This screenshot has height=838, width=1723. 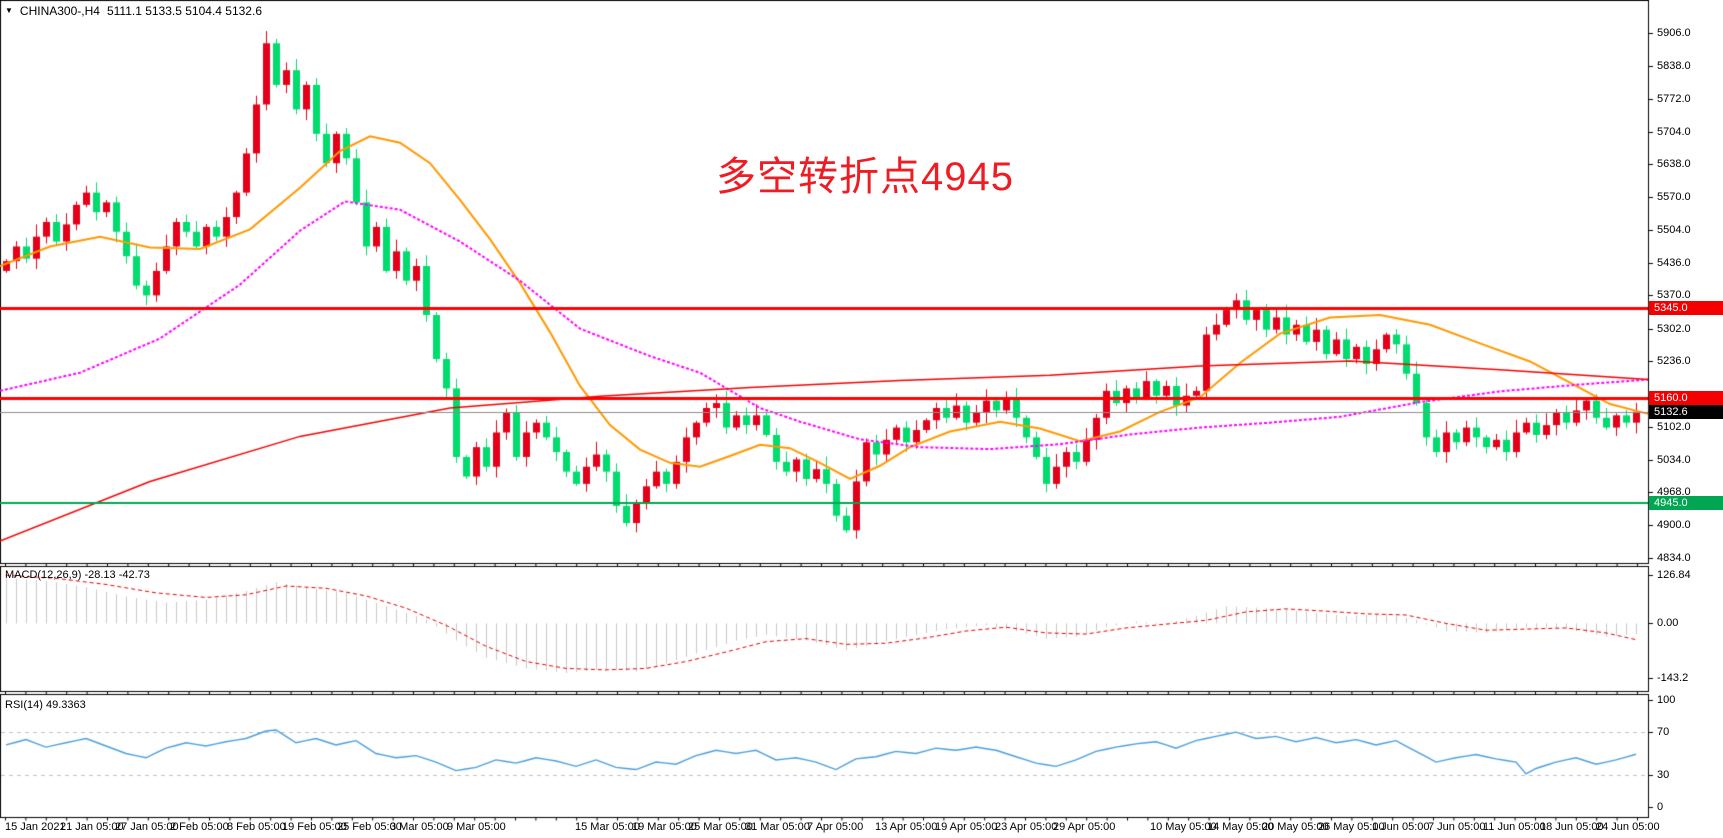 What do you see at coordinates (1183, 827) in the screenshot?
I see `x-axis-date-label: 10 May 05:00` at bounding box center [1183, 827].